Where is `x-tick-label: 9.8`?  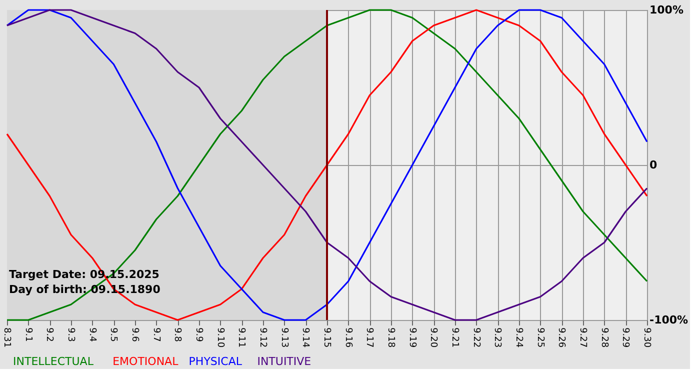 x-tick-label: 9.8 is located at coordinates (177, 335).